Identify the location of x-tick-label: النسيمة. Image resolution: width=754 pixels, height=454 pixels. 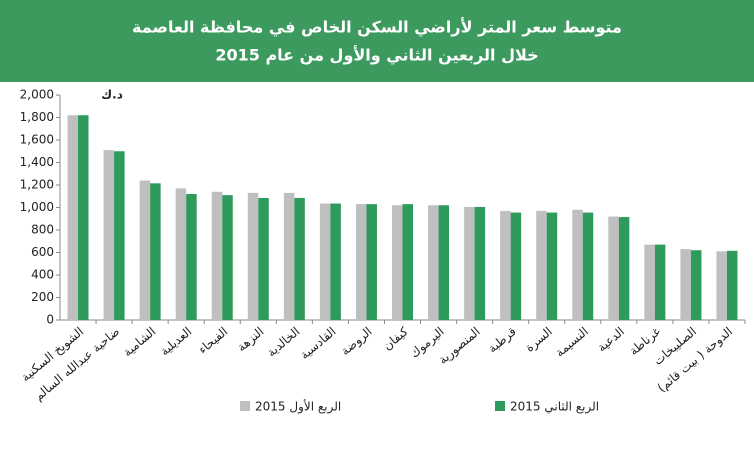
(572, 341).